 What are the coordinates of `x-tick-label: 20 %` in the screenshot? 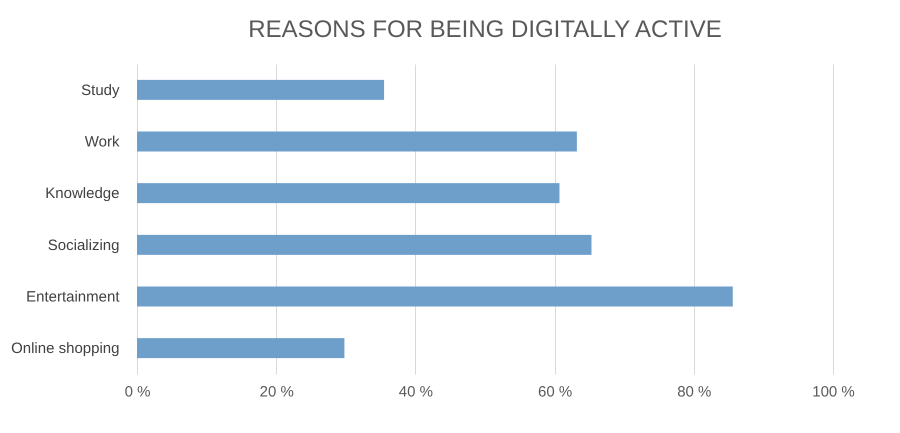 It's located at (277, 392).